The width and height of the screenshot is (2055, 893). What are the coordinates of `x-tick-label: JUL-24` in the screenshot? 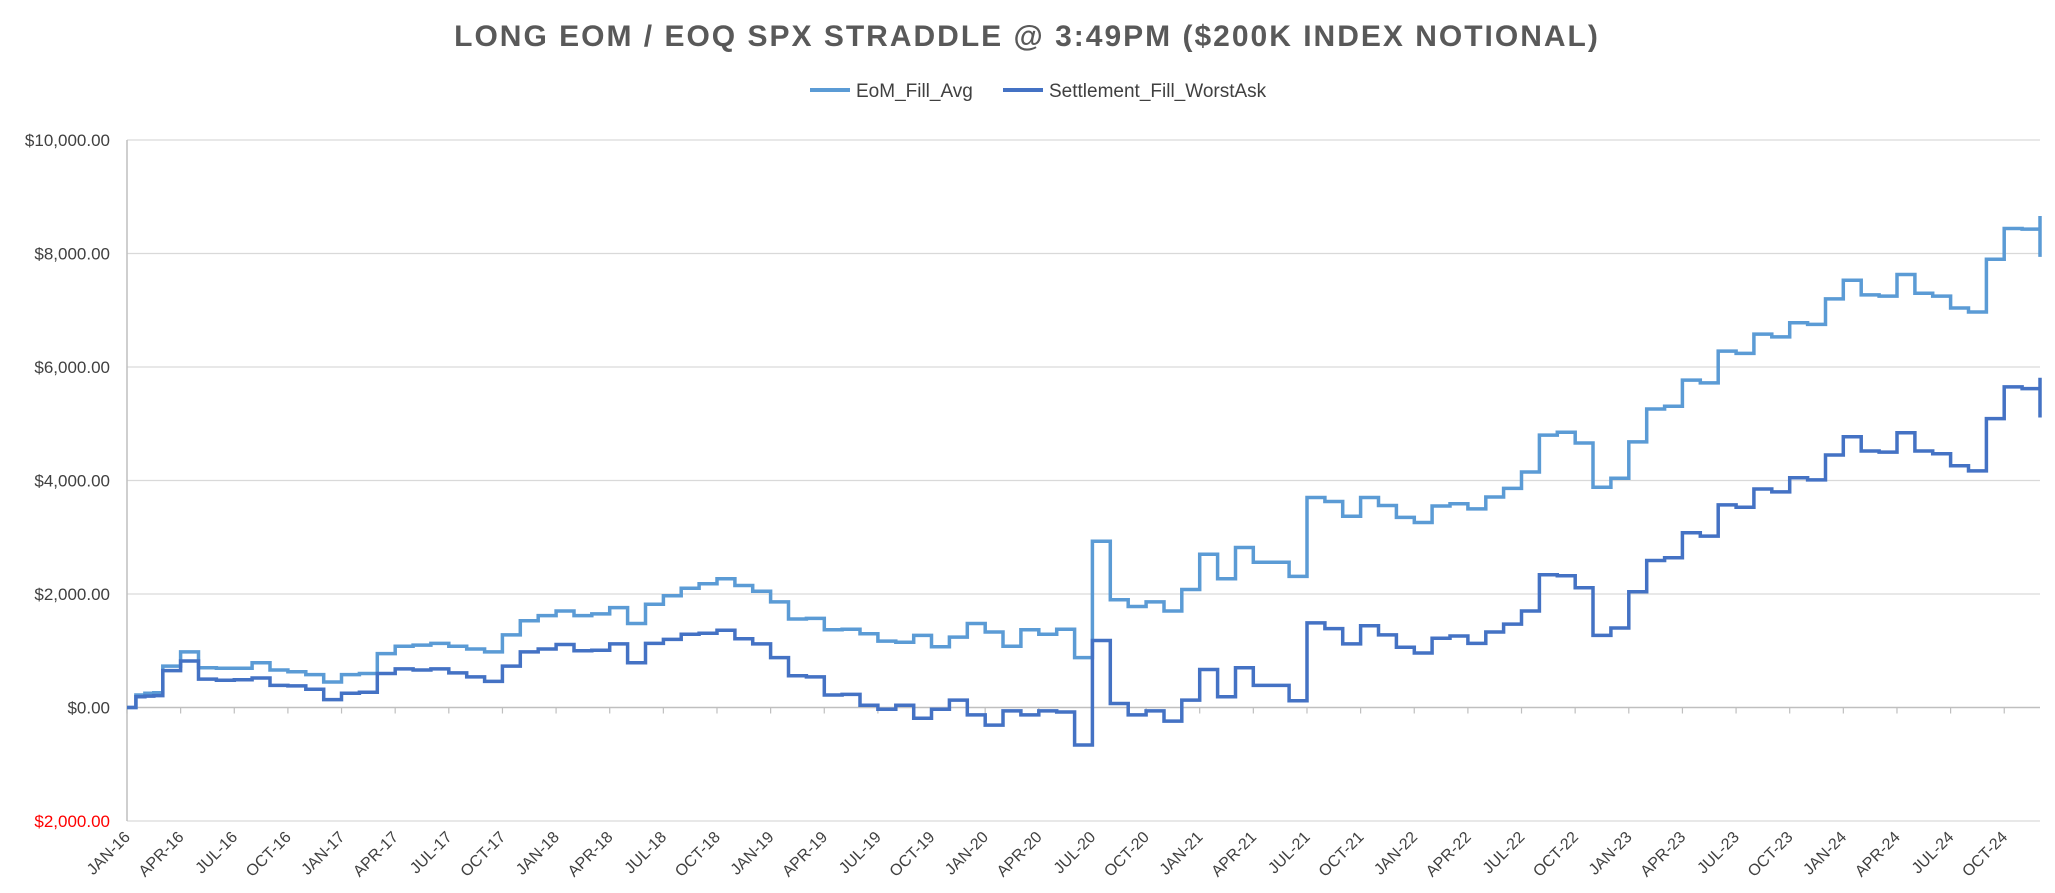 It's located at (1933, 853).